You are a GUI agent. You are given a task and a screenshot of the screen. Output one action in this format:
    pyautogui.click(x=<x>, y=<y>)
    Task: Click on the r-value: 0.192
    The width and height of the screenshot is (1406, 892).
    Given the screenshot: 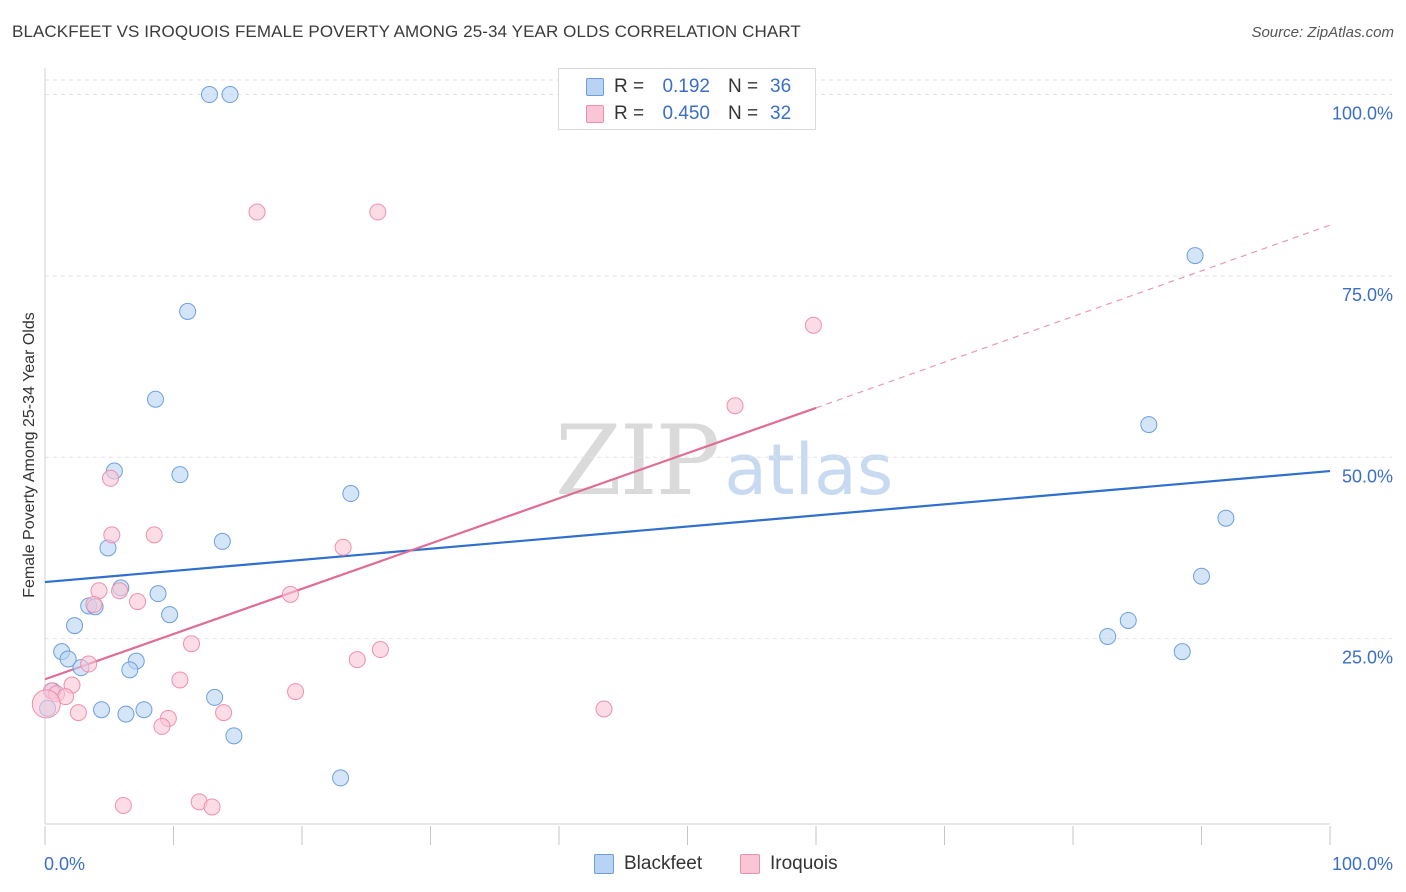 What is the action you would take?
    pyautogui.click(x=686, y=86)
    